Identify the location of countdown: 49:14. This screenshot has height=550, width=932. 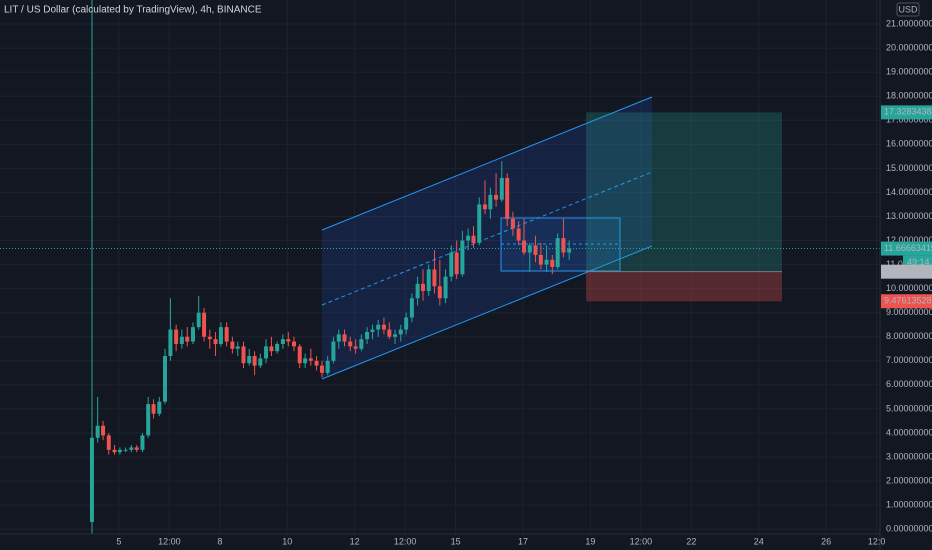
(918, 262).